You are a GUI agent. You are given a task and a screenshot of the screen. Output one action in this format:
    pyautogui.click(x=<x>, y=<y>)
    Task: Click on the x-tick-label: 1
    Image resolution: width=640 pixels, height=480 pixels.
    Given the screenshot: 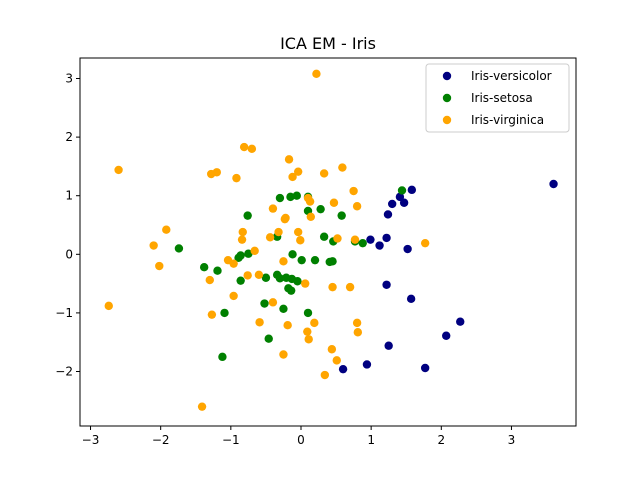 What is the action you would take?
    pyautogui.click(x=371, y=440)
    